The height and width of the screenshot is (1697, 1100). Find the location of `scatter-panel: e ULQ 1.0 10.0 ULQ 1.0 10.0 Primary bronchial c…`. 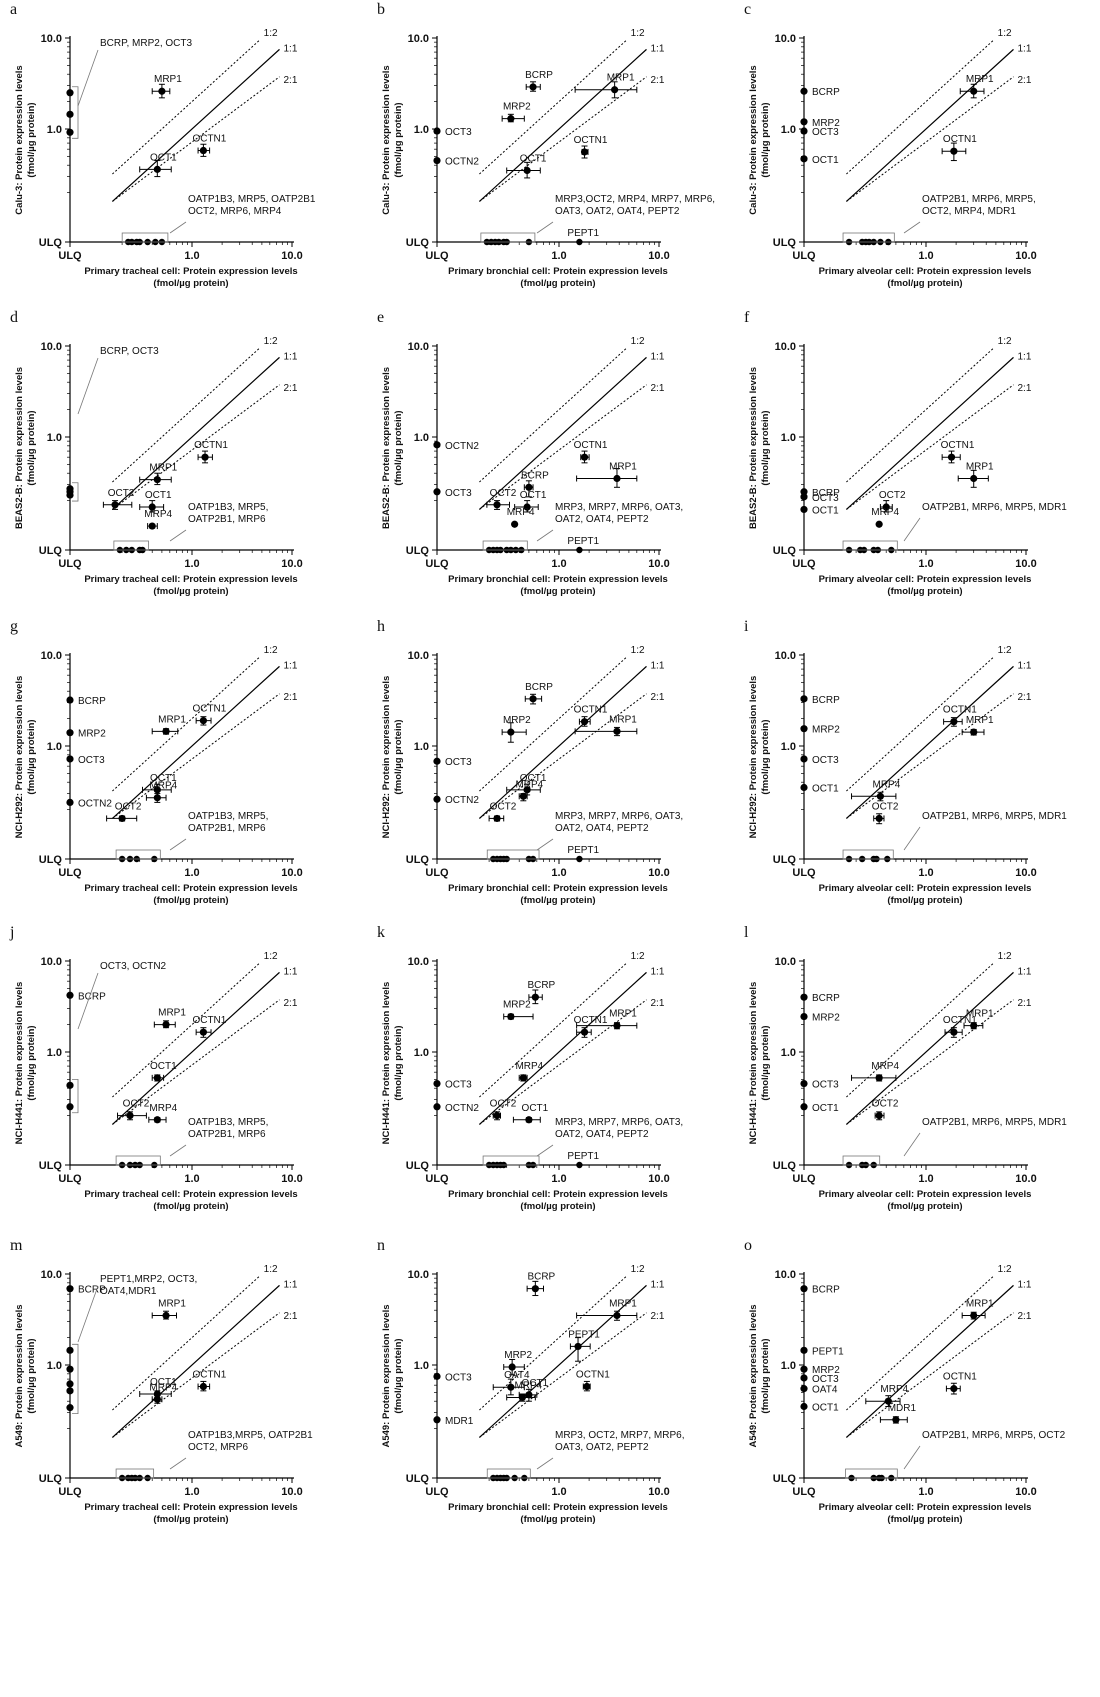

scatter-panel: e ULQ 1.0 10.0 ULQ 1.0 10.0 Primary bronchial c… is located at coordinates (530, 453).